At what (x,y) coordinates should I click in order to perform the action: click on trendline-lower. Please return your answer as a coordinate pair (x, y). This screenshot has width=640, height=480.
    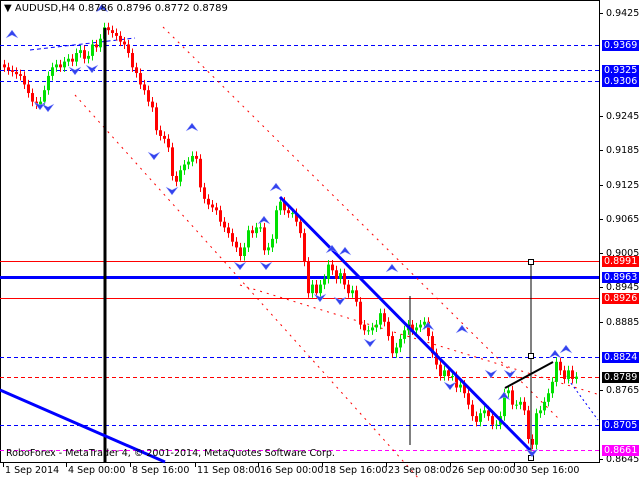
    Looking at the image, I should click on (83, 426).